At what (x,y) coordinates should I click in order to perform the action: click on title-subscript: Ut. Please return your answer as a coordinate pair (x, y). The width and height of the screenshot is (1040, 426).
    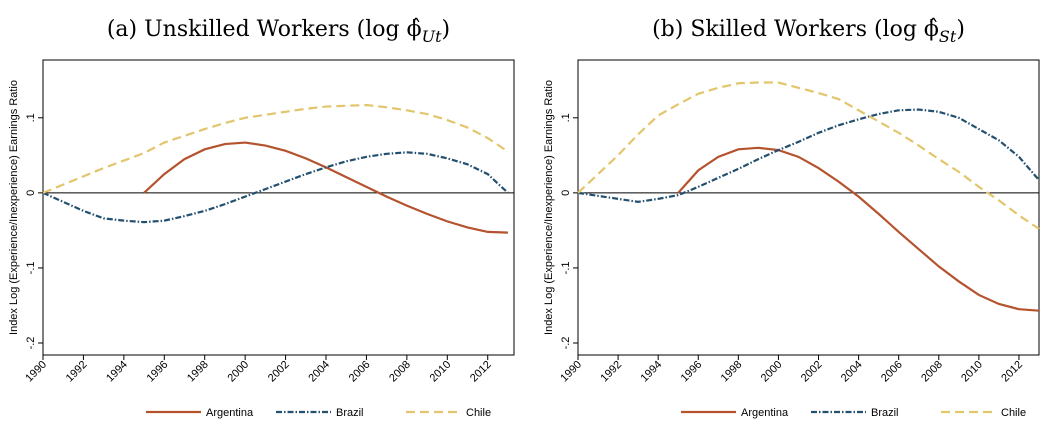
    Looking at the image, I should click on (432, 36).